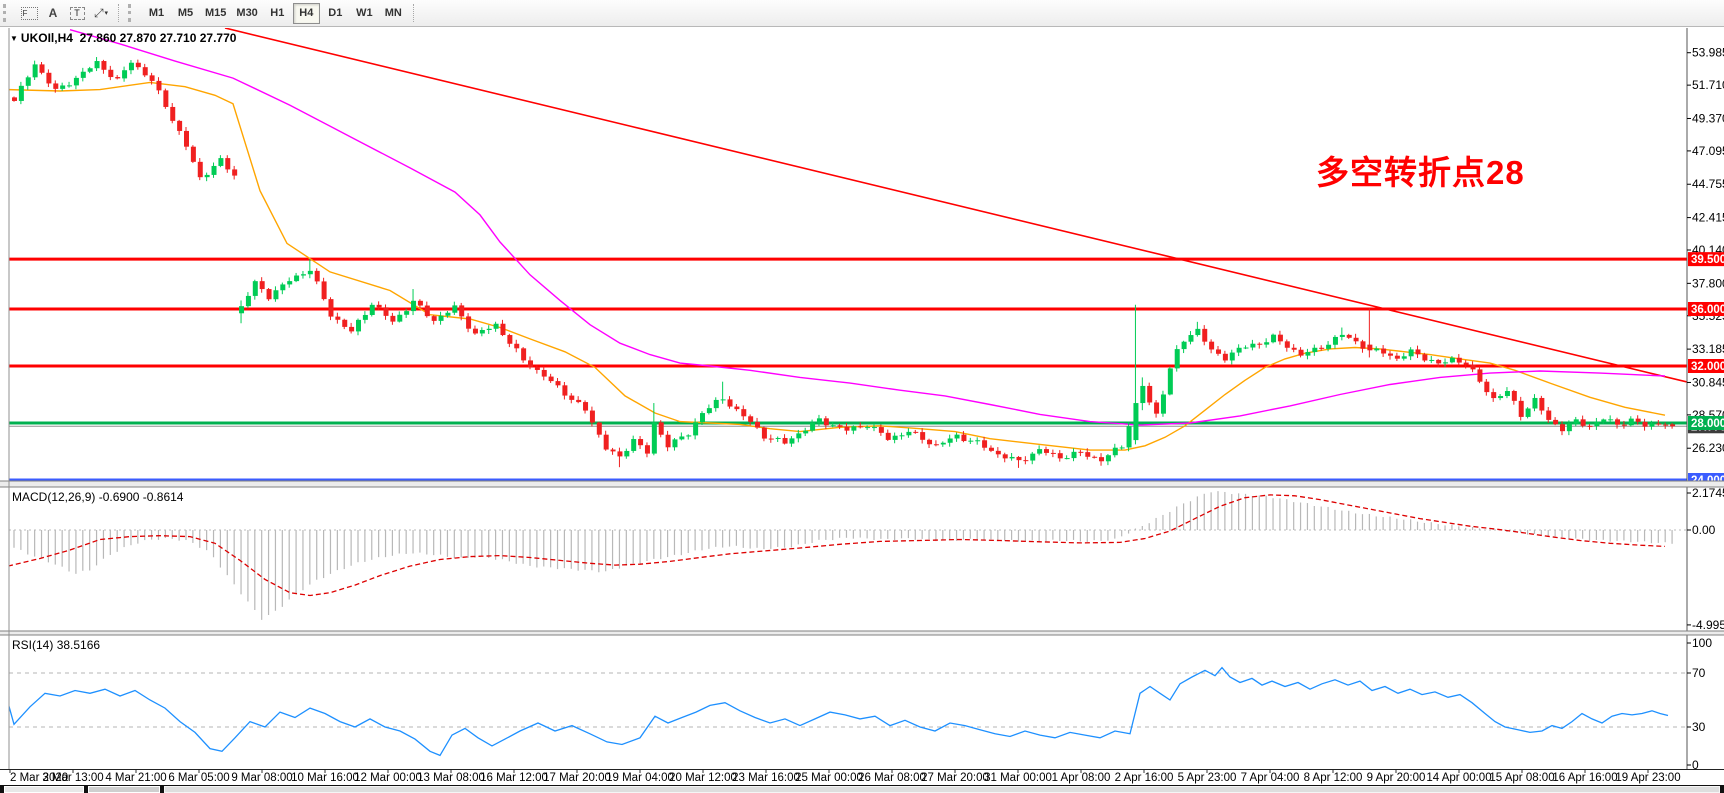 This screenshot has height=793, width=1724. What do you see at coordinates (1708, 382) in the screenshot?
I see `price-tick: 30.845` at bounding box center [1708, 382].